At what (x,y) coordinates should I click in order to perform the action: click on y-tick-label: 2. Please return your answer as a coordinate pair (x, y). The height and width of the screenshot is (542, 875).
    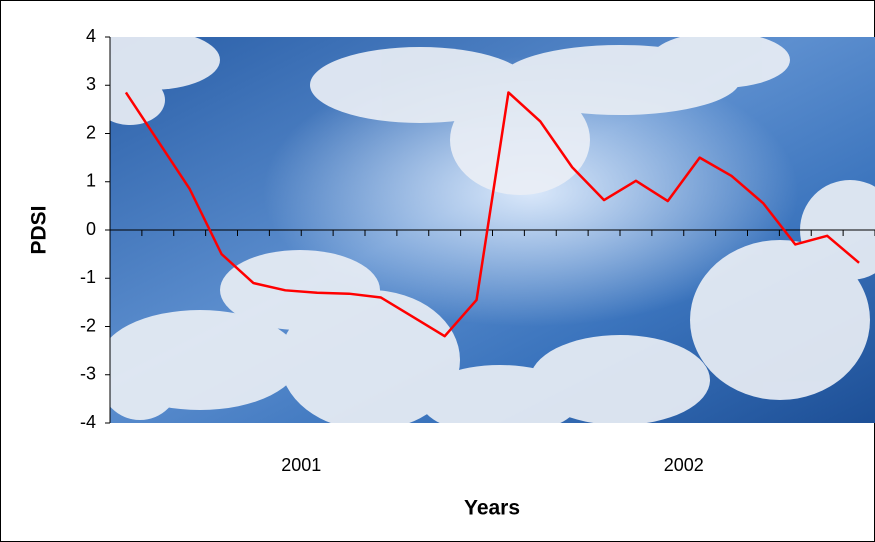
    Looking at the image, I should click on (91, 132).